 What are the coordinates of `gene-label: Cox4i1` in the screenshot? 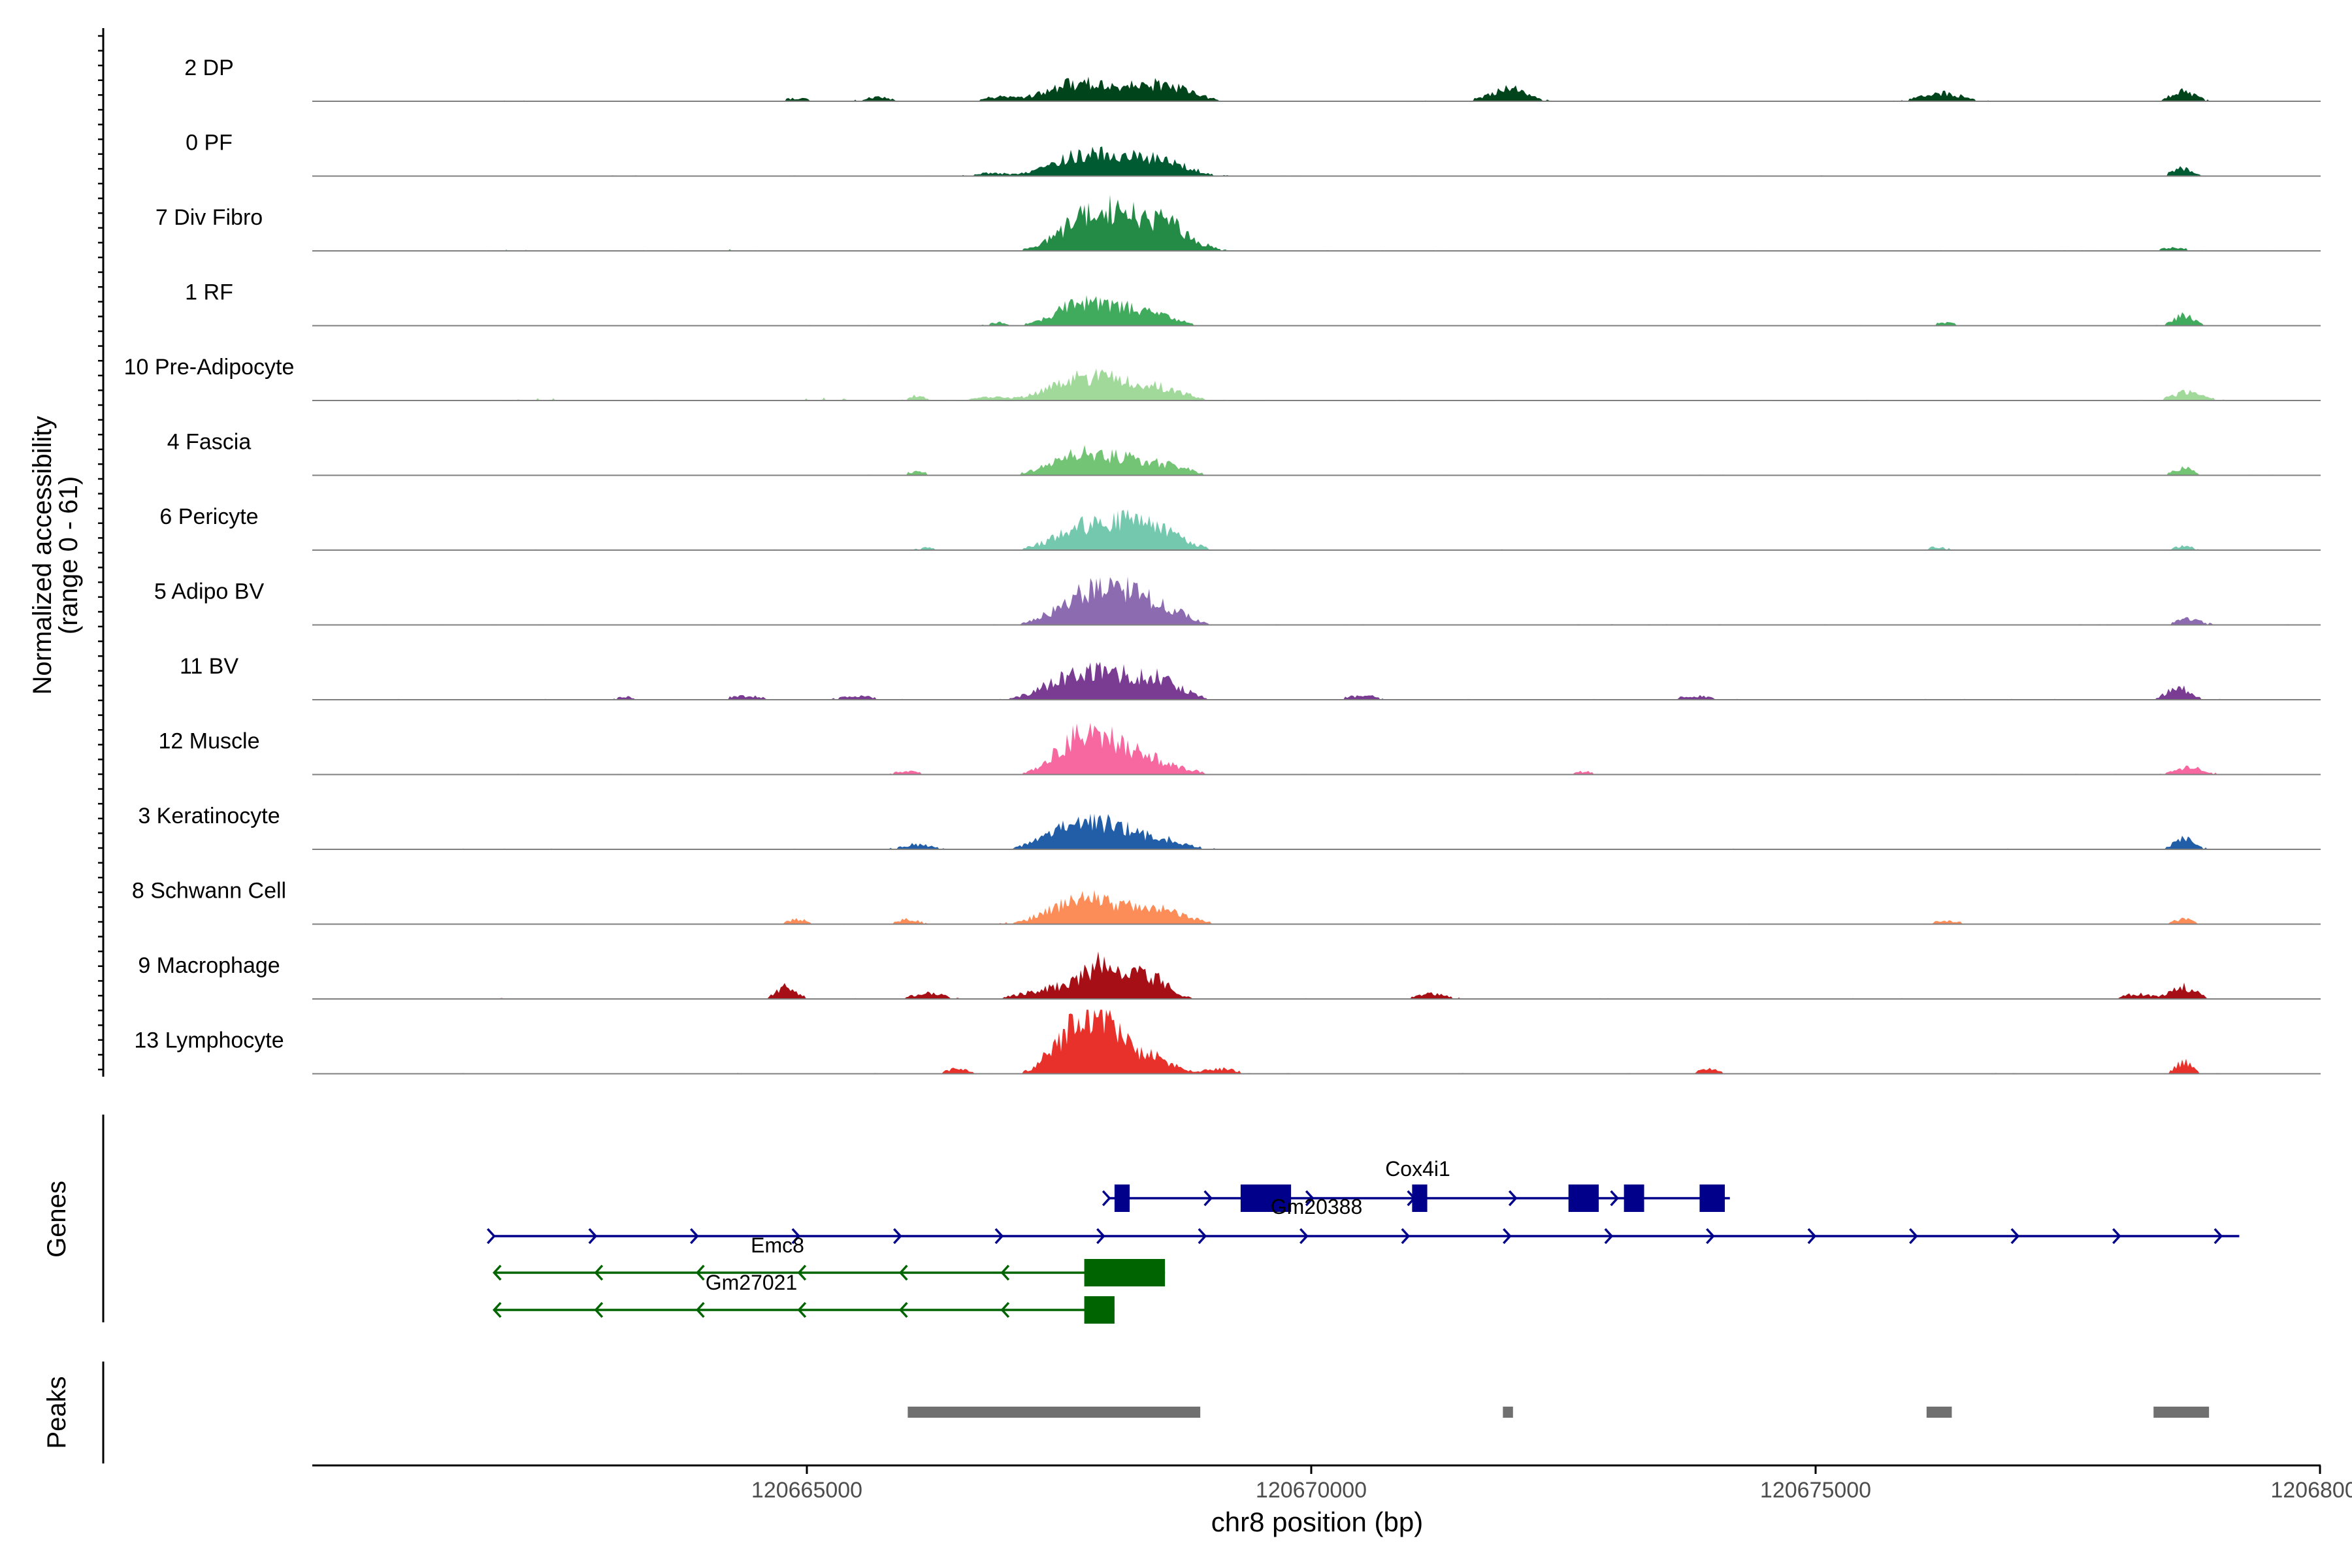 It's located at (1417, 1169).